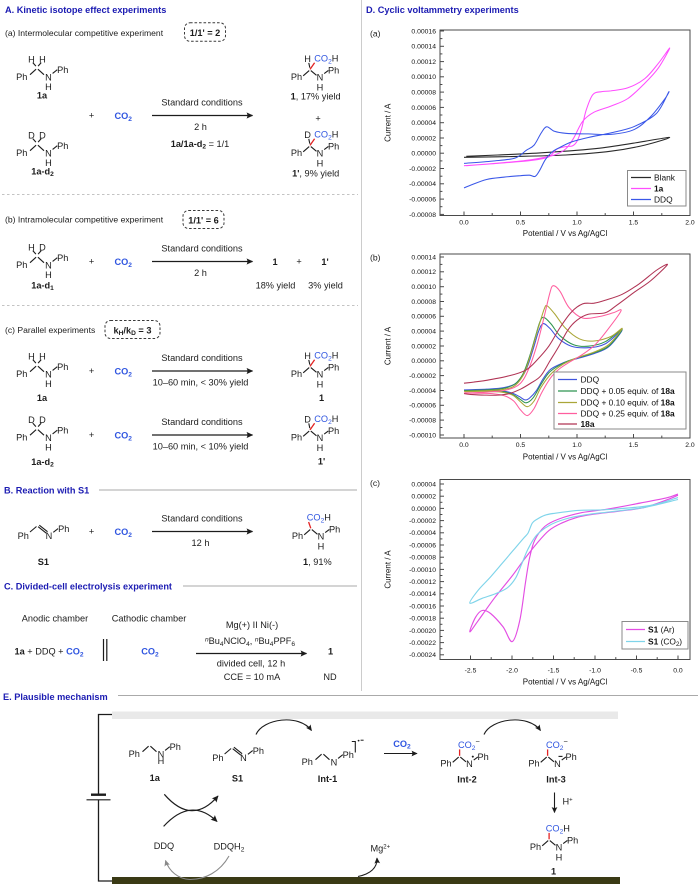  I want to click on svg-text: Mg2+, so click(381, 849).